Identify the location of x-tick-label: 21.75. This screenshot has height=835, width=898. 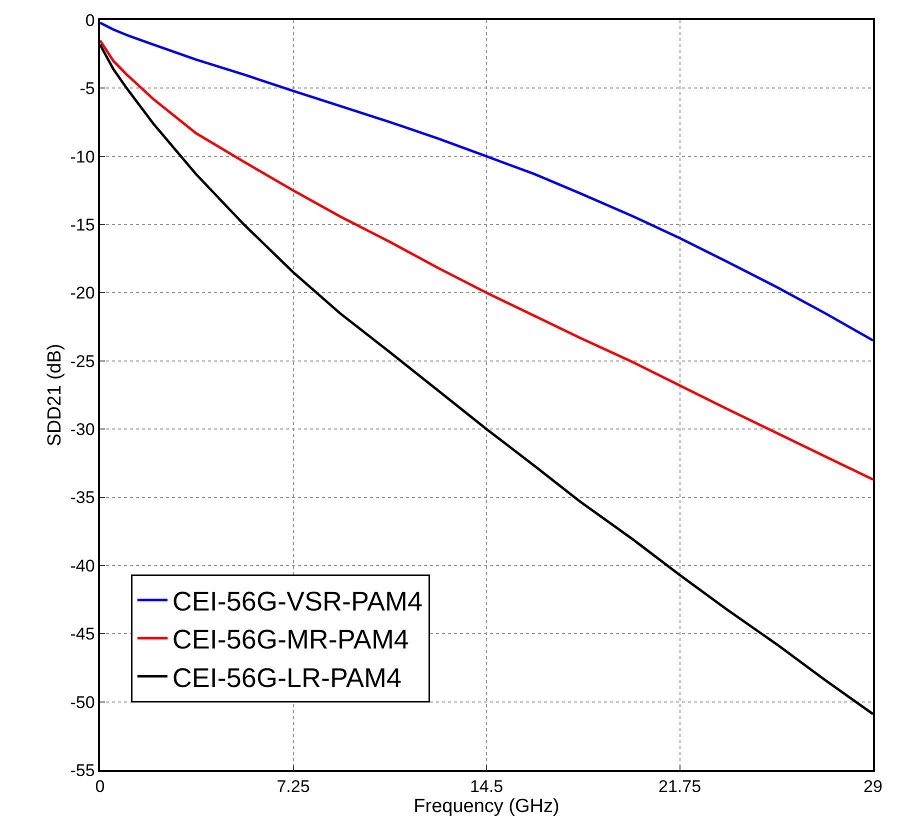
(680, 786).